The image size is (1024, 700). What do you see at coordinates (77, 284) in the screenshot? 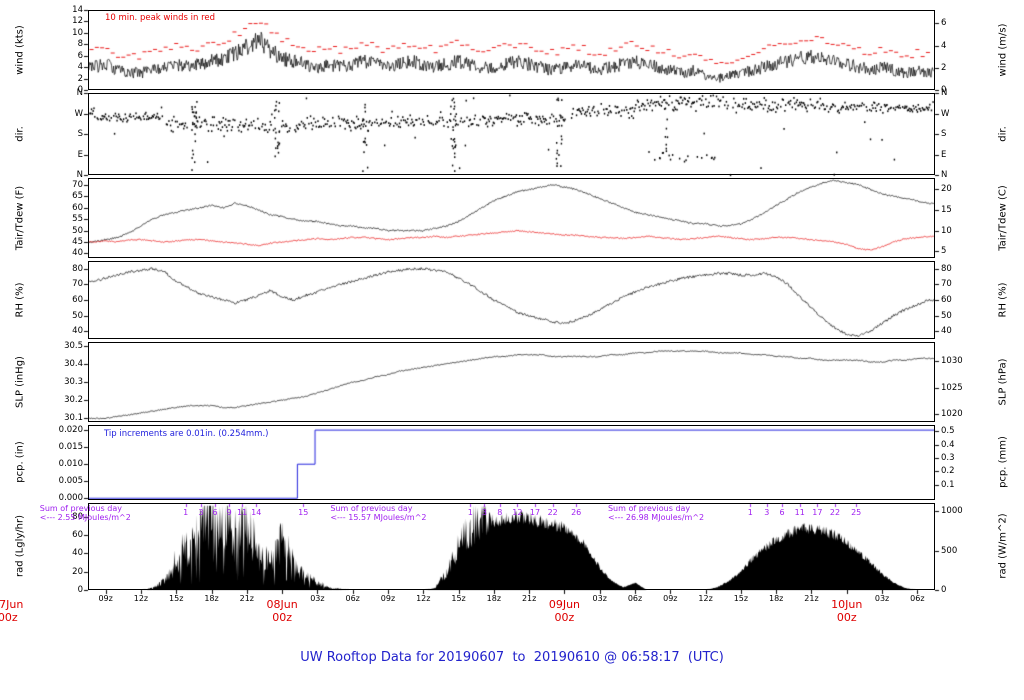
I see `ytick-left-rh: 70` at bounding box center [77, 284].